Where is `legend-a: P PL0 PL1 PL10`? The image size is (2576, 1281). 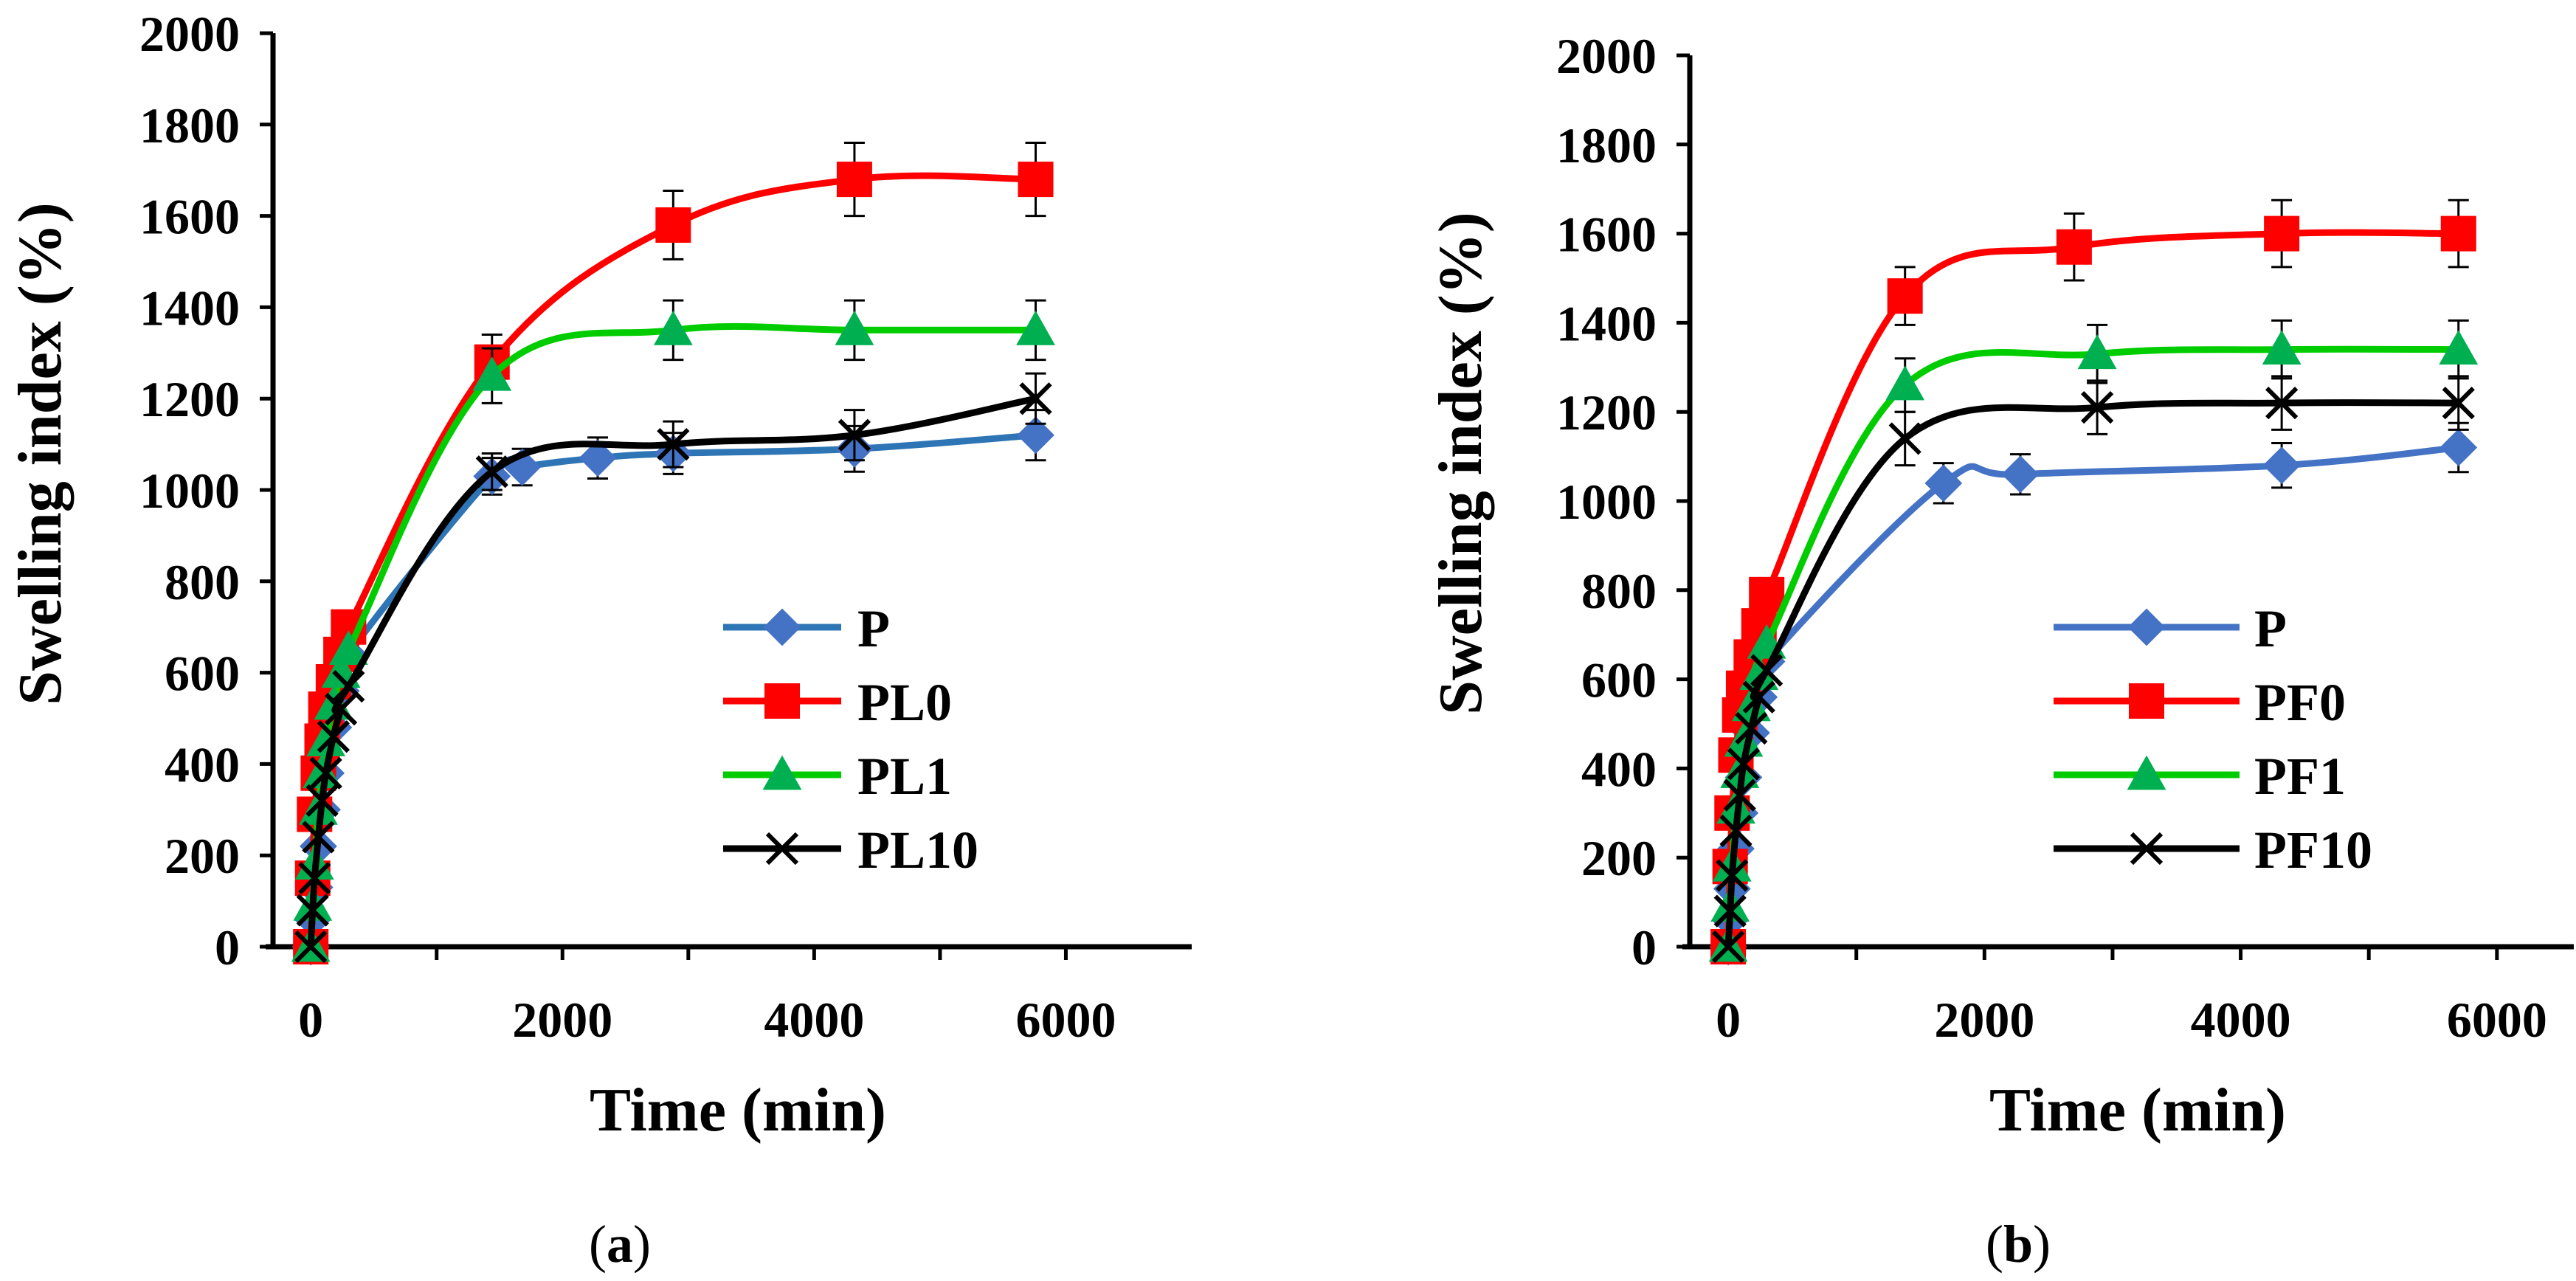
legend-a: P PL0 PL1 PL10 is located at coordinates (851, 739).